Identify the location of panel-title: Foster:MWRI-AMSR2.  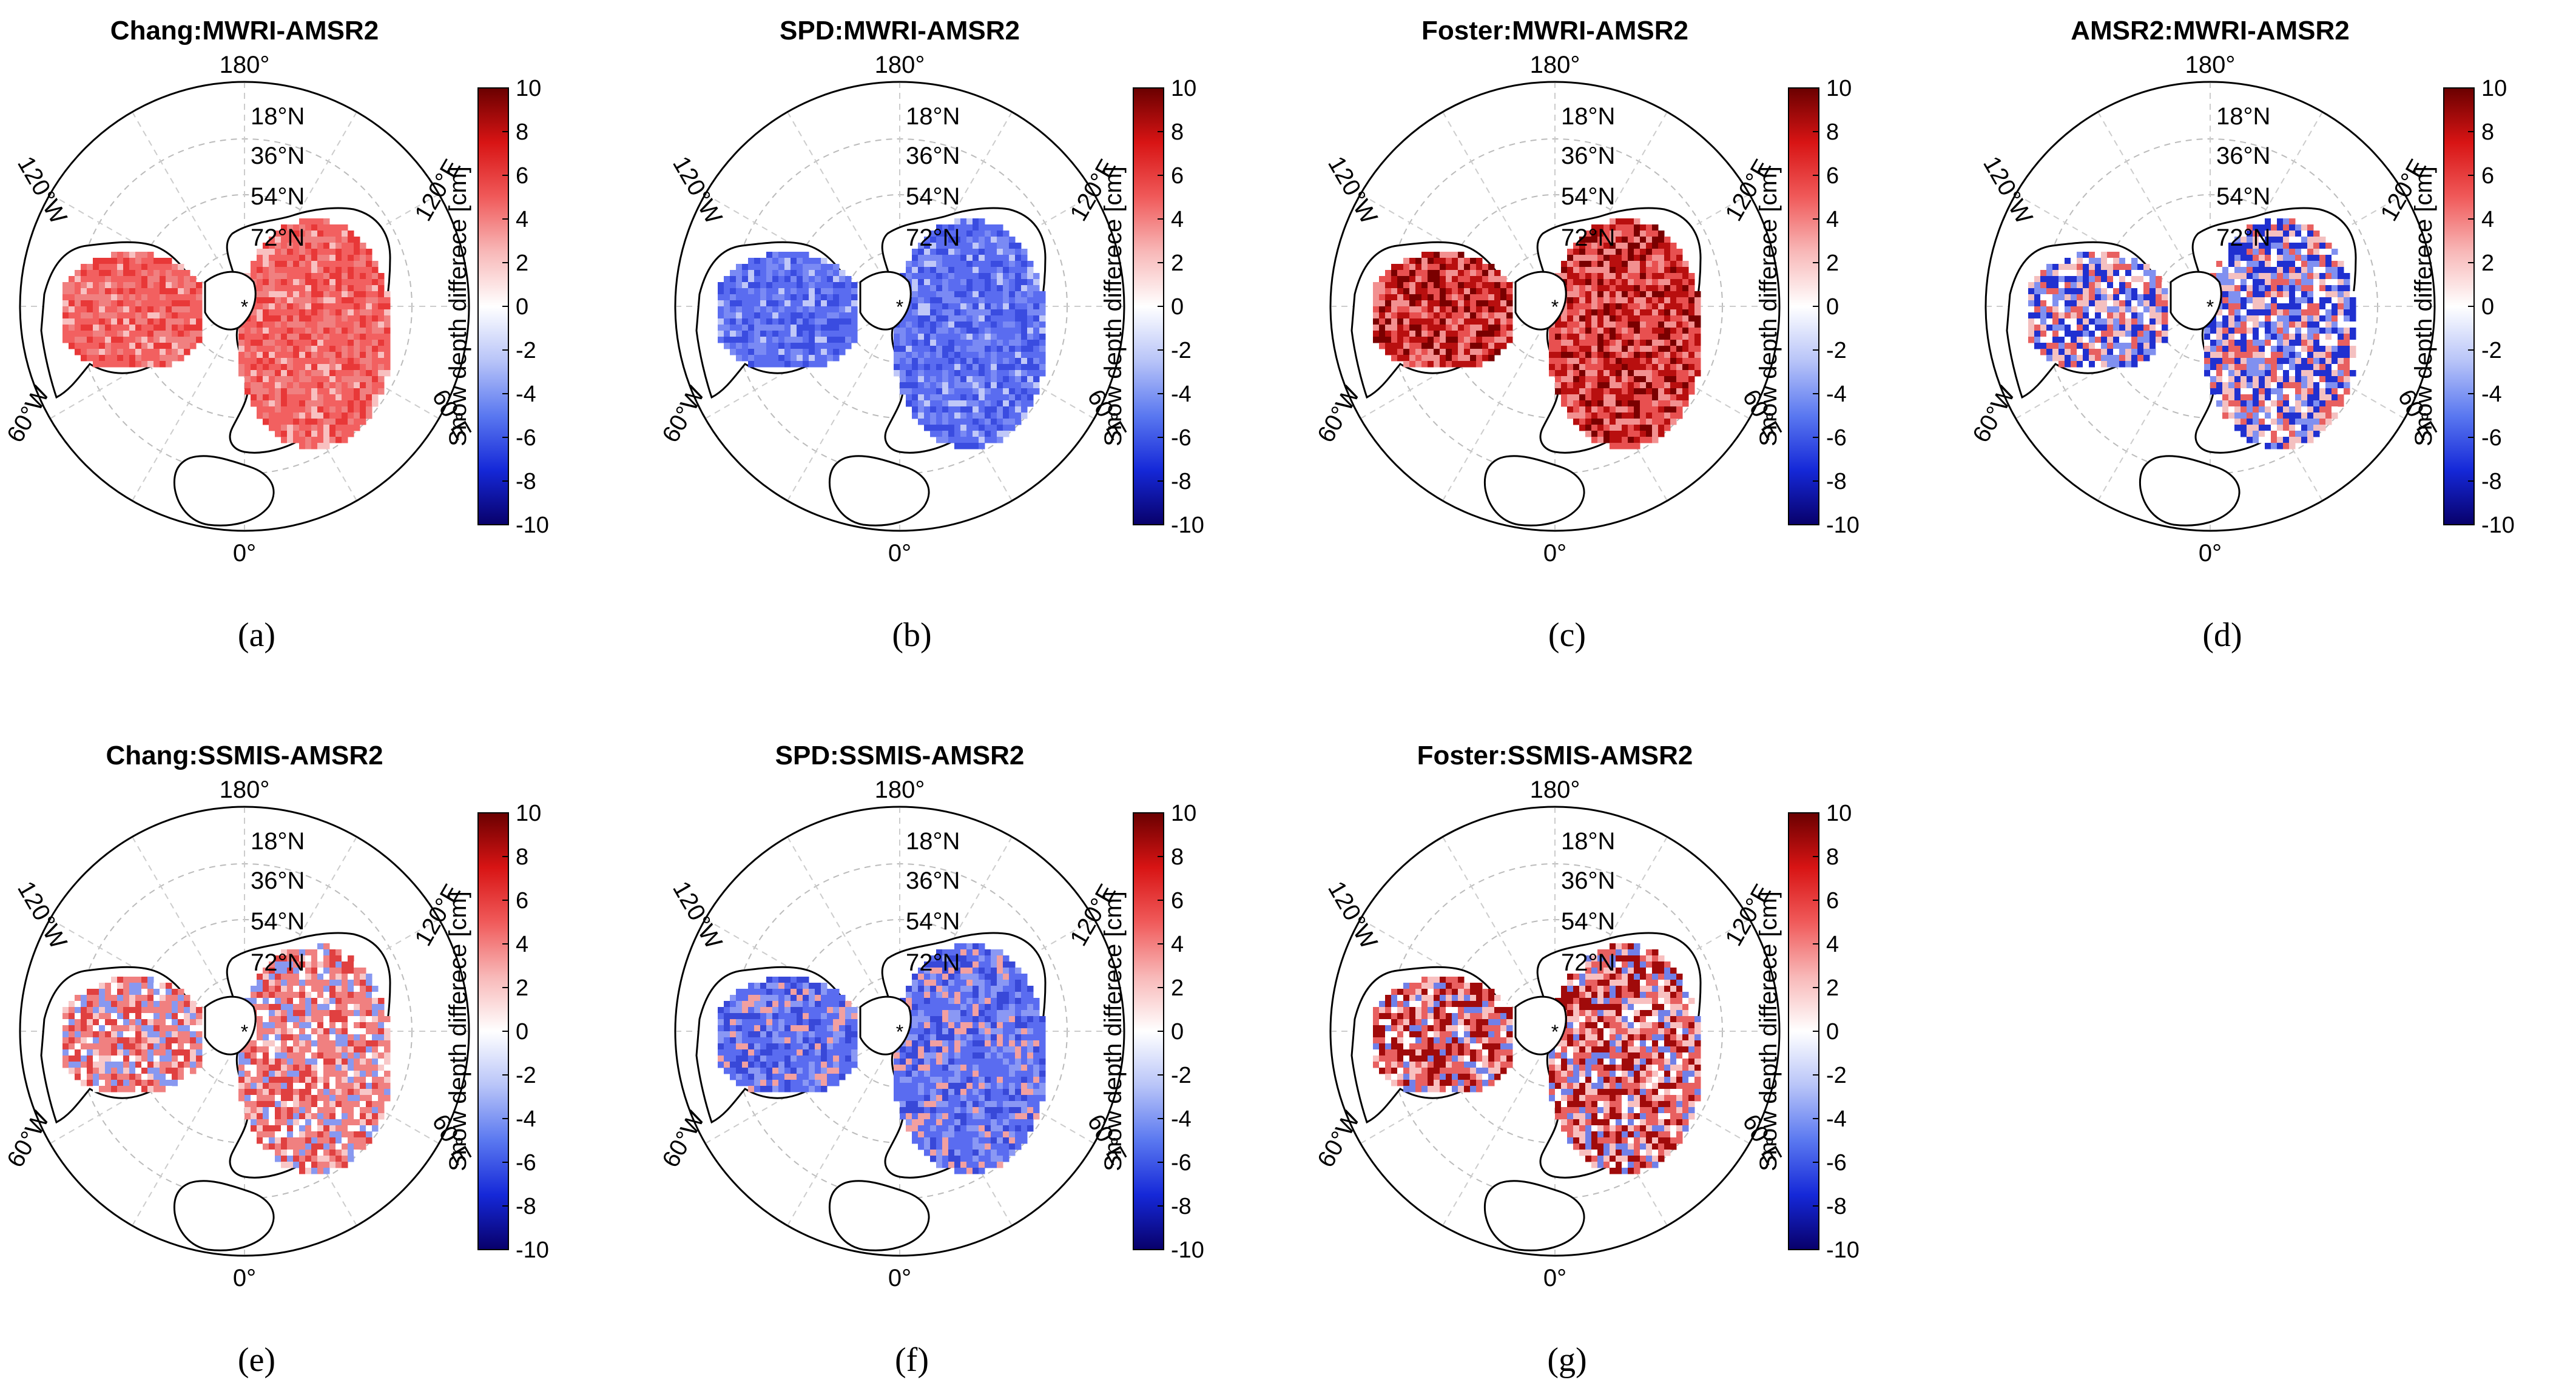
(1554, 30).